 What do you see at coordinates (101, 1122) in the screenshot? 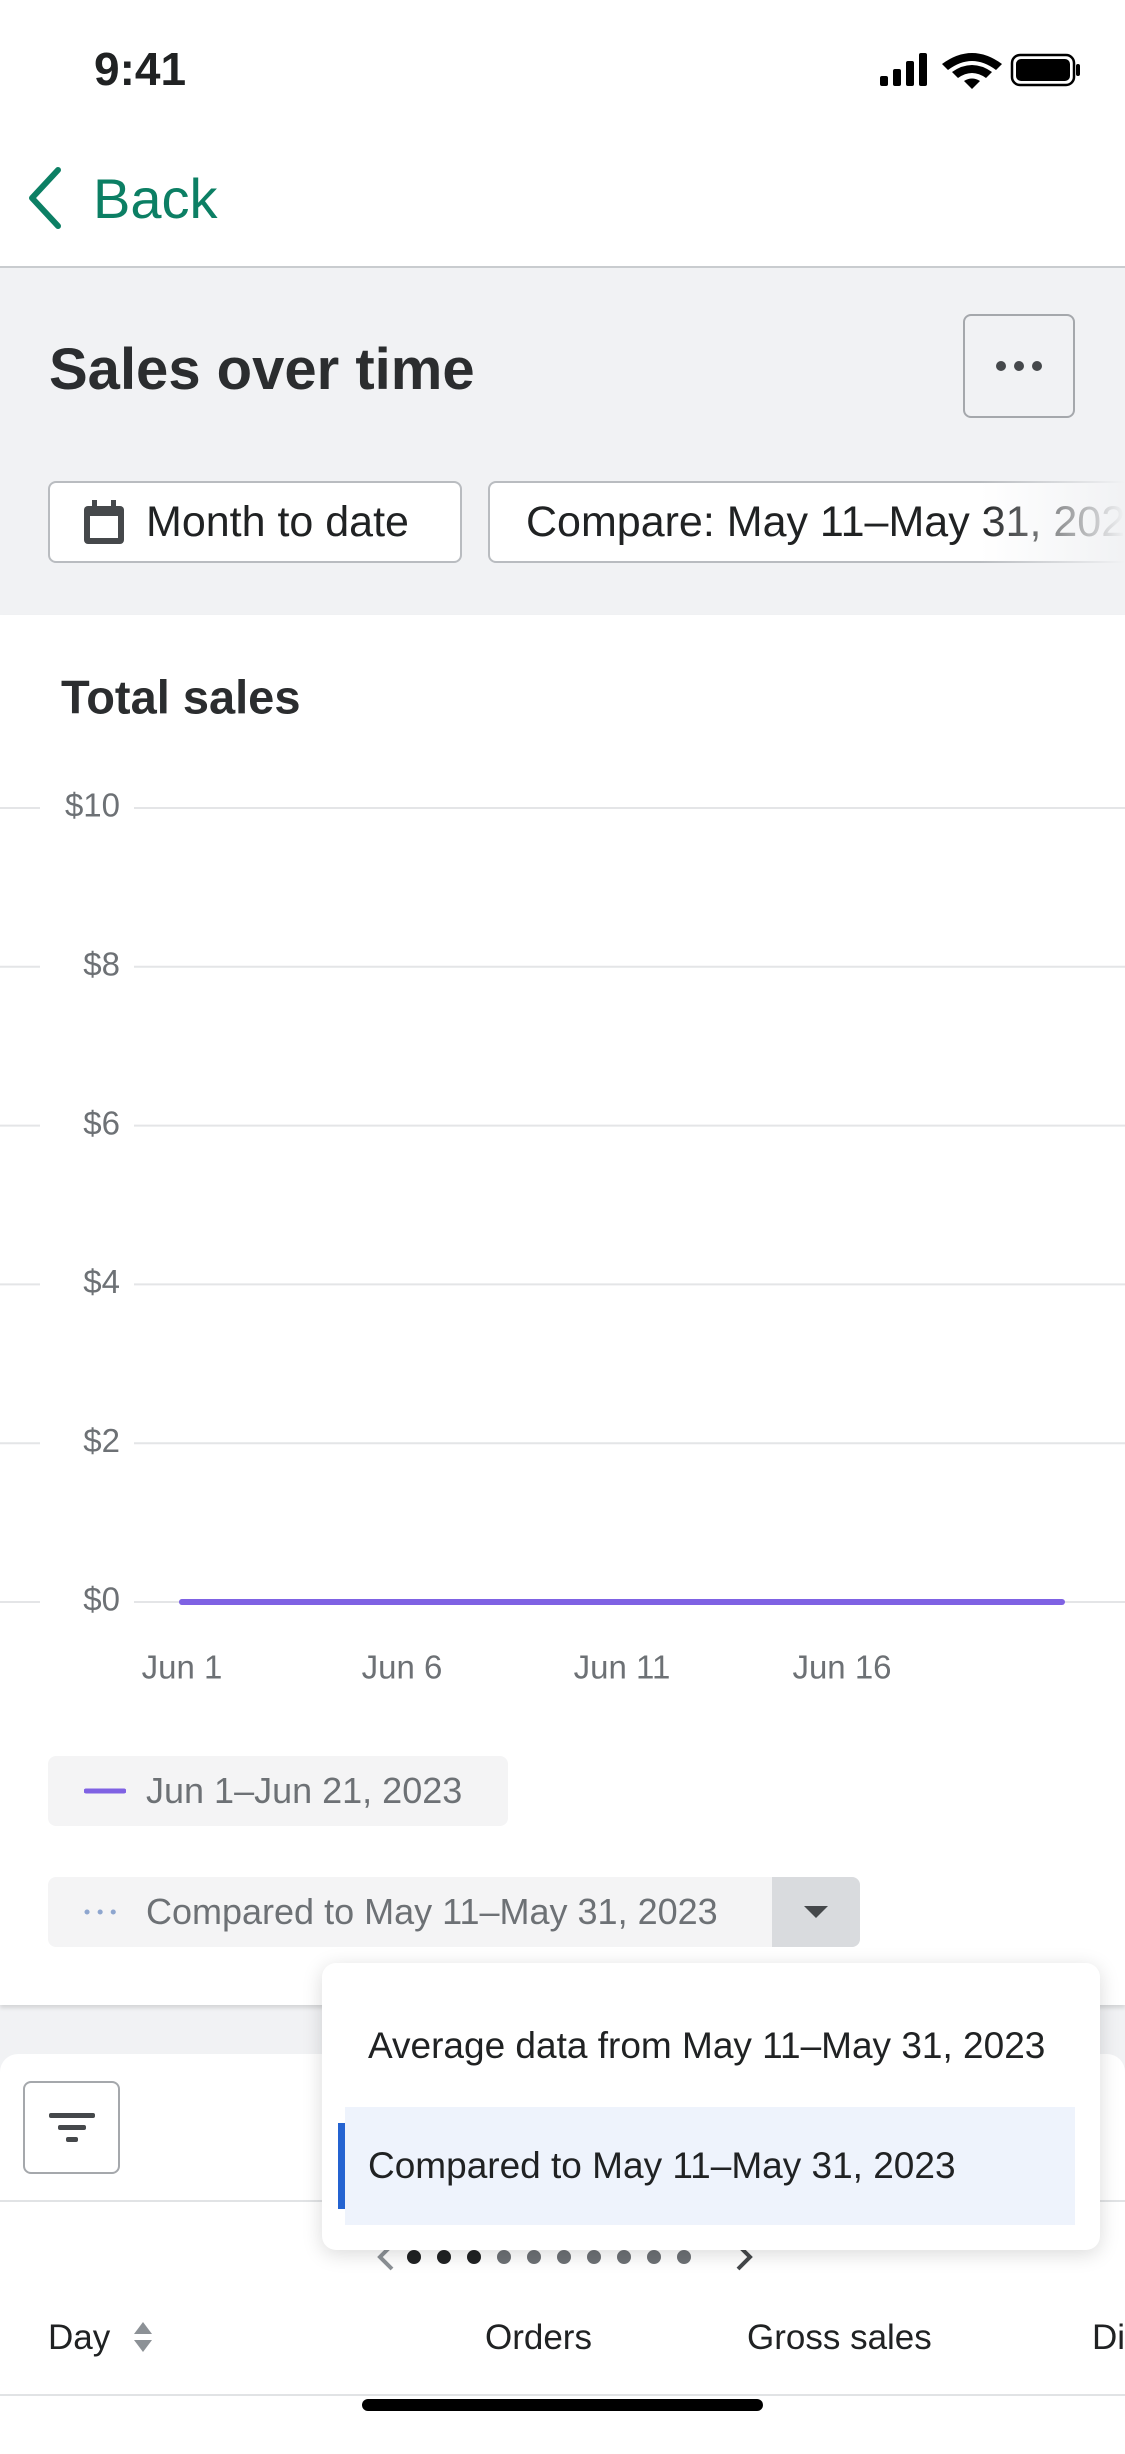
I see `y-tick-label: $6` at bounding box center [101, 1122].